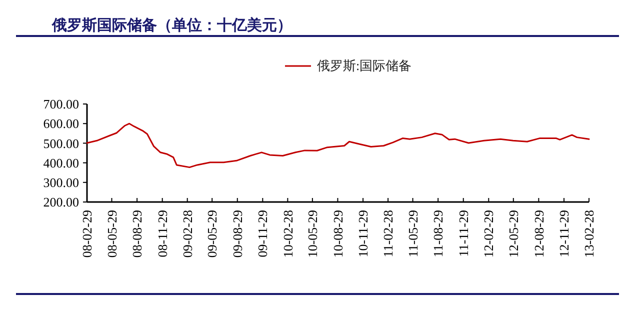 Image resolution: width=640 pixels, height=330 pixels. I want to click on x-tick-label: 10-05-29, so click(312, 234).